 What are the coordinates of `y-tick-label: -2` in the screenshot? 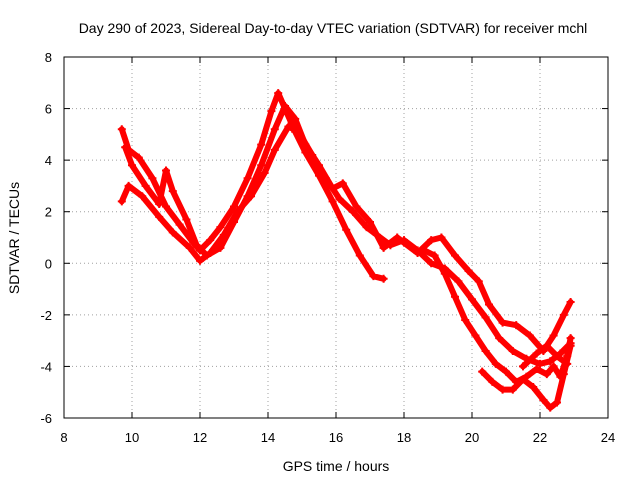 It's located at (46, 315).